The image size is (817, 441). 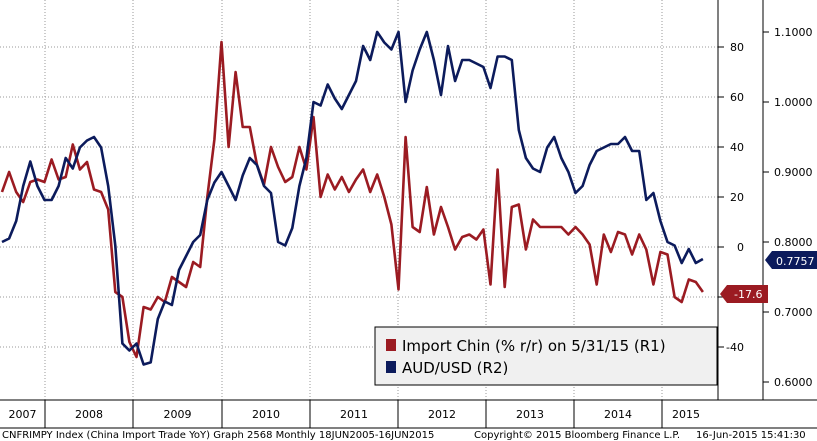 What do you see at coordinates (442, 414) in the screenshot?
I see `year-label: 2012` at bounding box center [442, 414].